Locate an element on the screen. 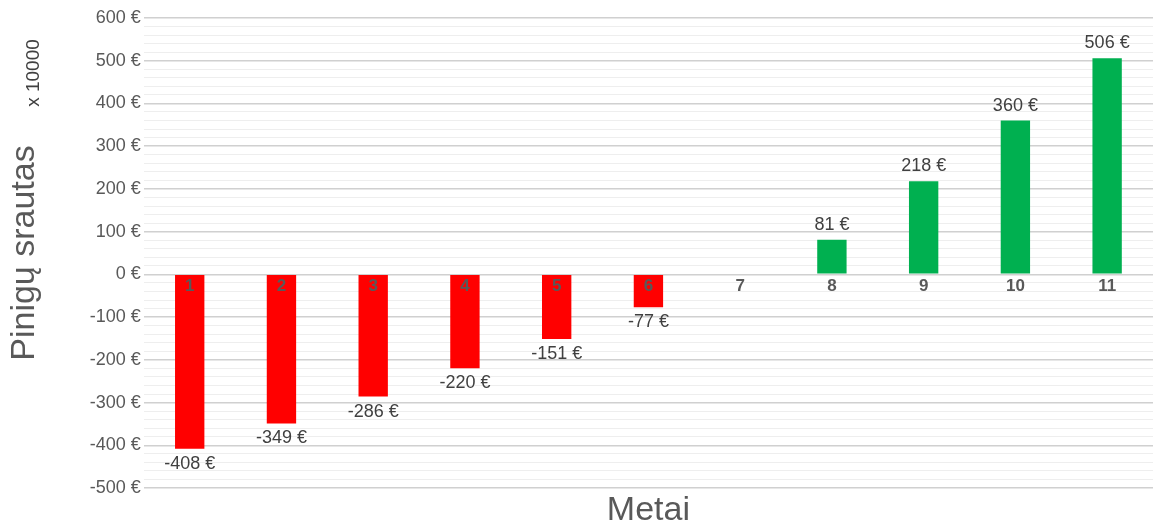 The height and width of the screenshot is (530, 1163). data-label: 81 € is located at coordinates (832, 223).